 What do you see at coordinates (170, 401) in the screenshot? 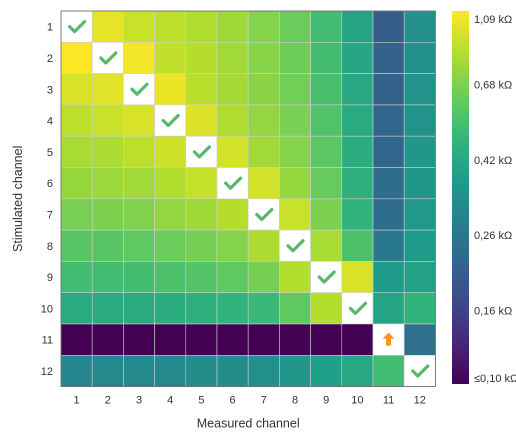
I see `x-tick-label: 4` at bounding box center [170, 401].